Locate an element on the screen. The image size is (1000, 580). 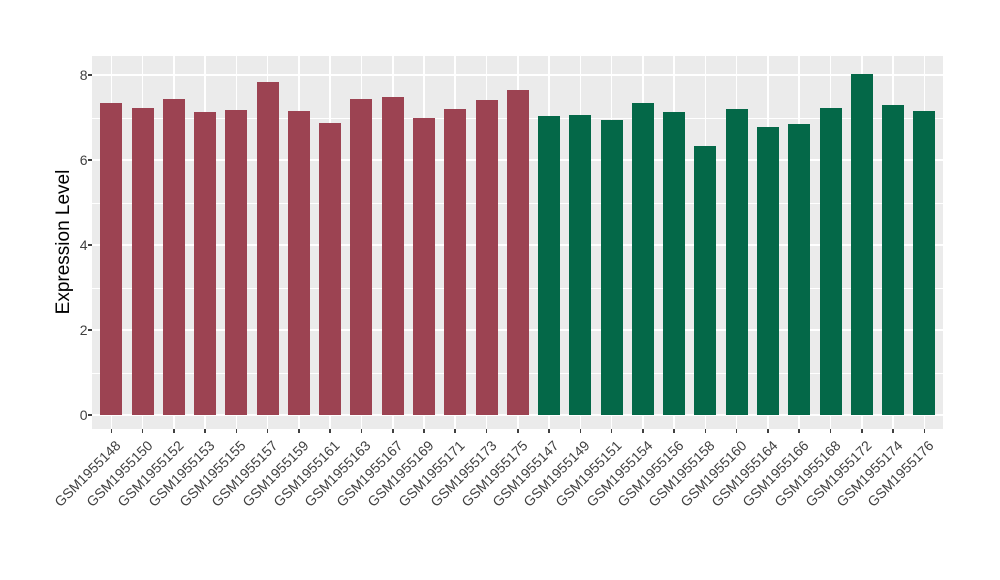
y-tick-label: 6 is located at coordinates (83, 160).